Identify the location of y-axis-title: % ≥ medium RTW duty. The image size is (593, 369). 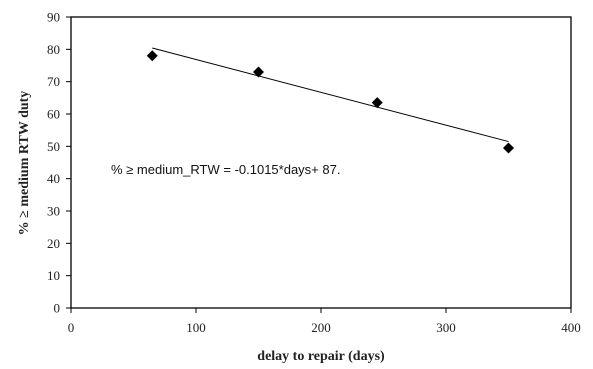
(24, 163).